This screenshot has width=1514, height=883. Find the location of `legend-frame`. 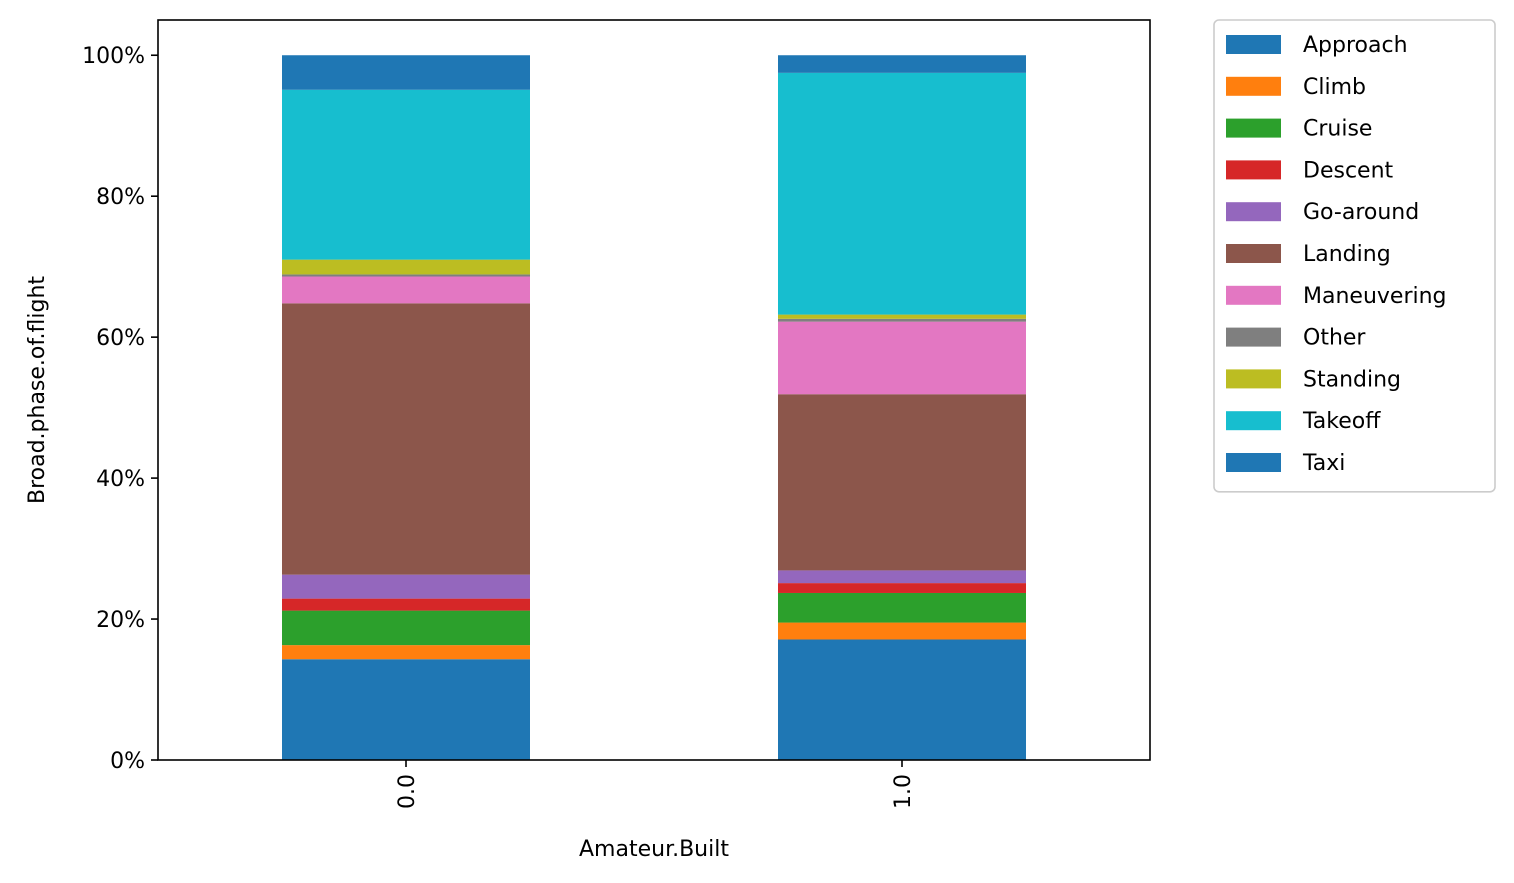

legend-frame is located at coordinates (1354, 256).